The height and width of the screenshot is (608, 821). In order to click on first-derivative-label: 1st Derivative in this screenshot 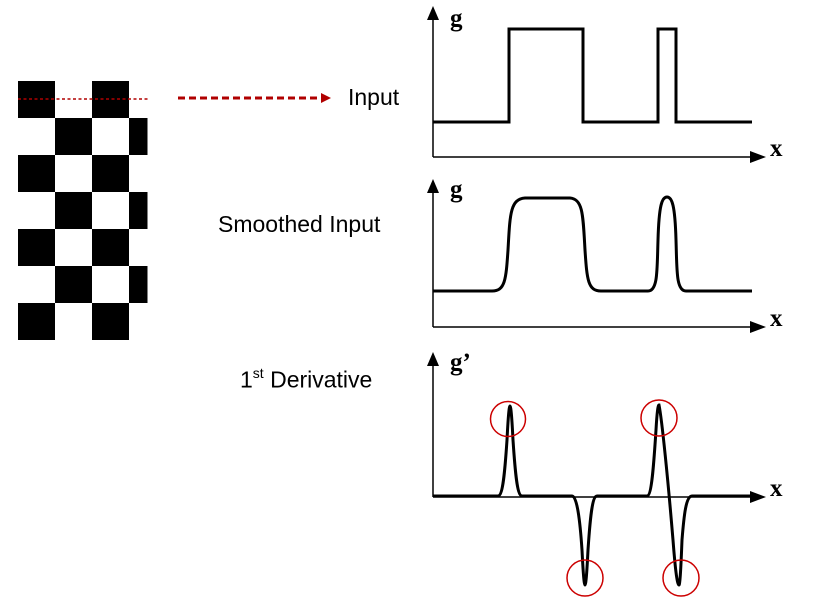, I will do `click(306, 379)`.